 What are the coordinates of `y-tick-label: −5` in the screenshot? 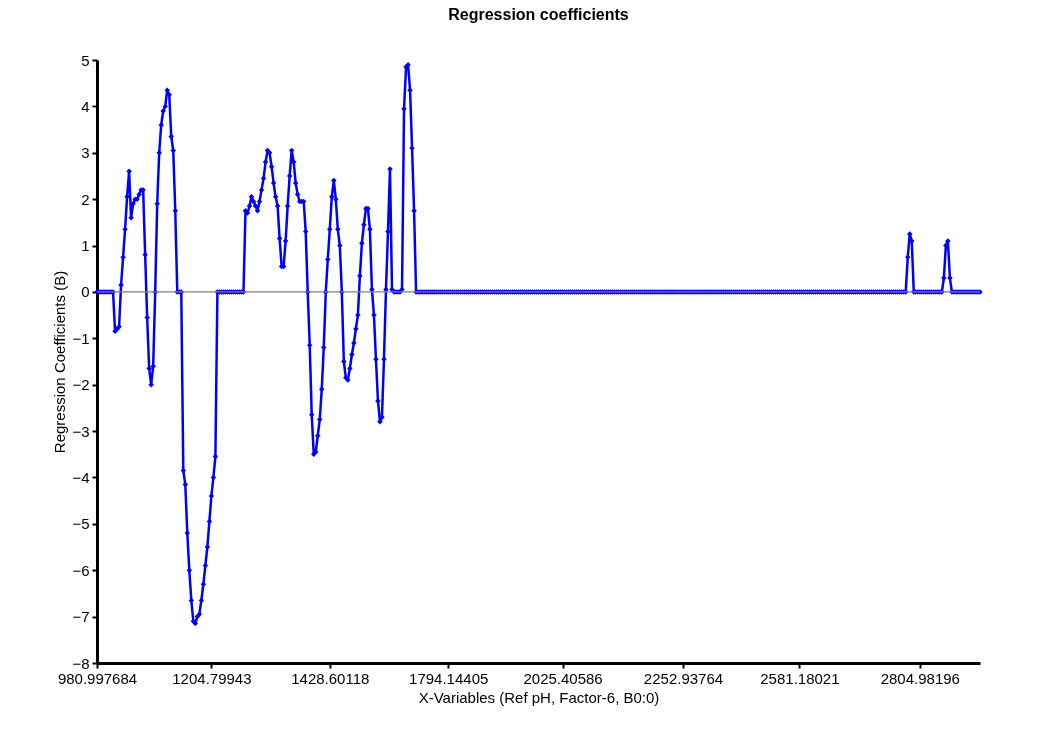 It's located at (81, 524).